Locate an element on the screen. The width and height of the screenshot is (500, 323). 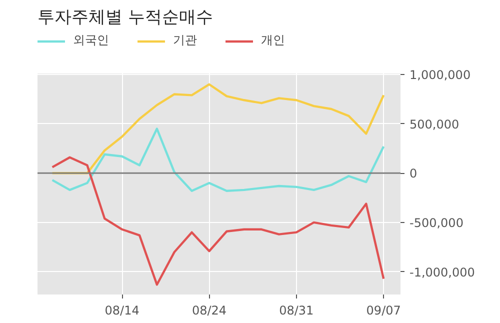
x-tick-label: 08/31 is located at coordinates (296, 311).